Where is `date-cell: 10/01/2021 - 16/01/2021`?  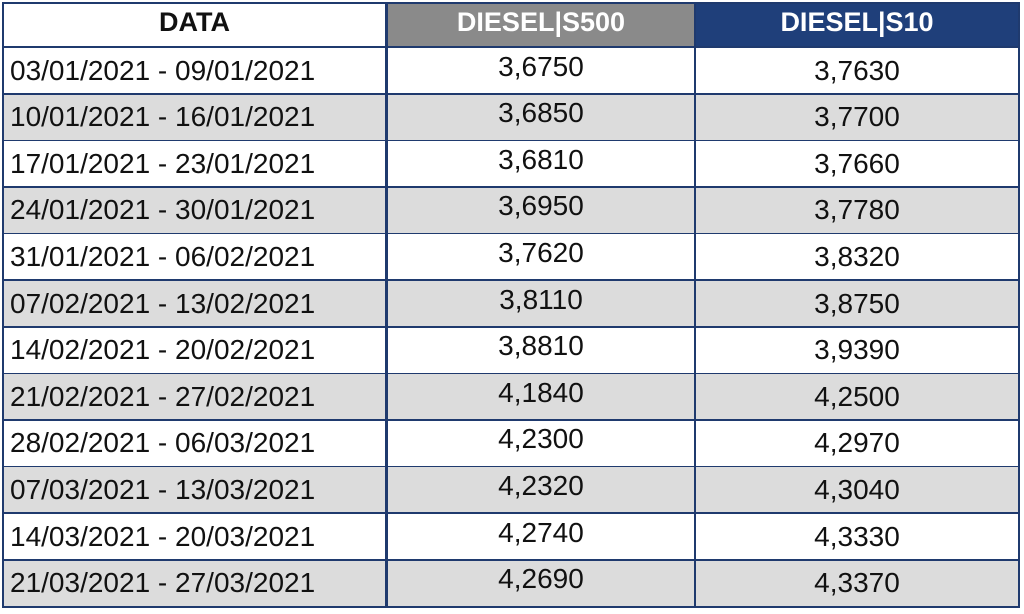 date-cell: 10/01/2021 - 16/01/2021 is located at coordinates (194, 117).